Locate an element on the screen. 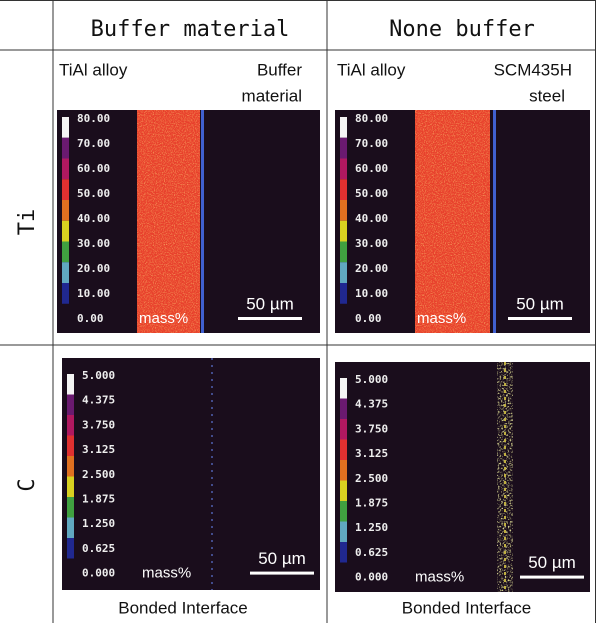  row-label: Ti is located at coordinates (27, 222).